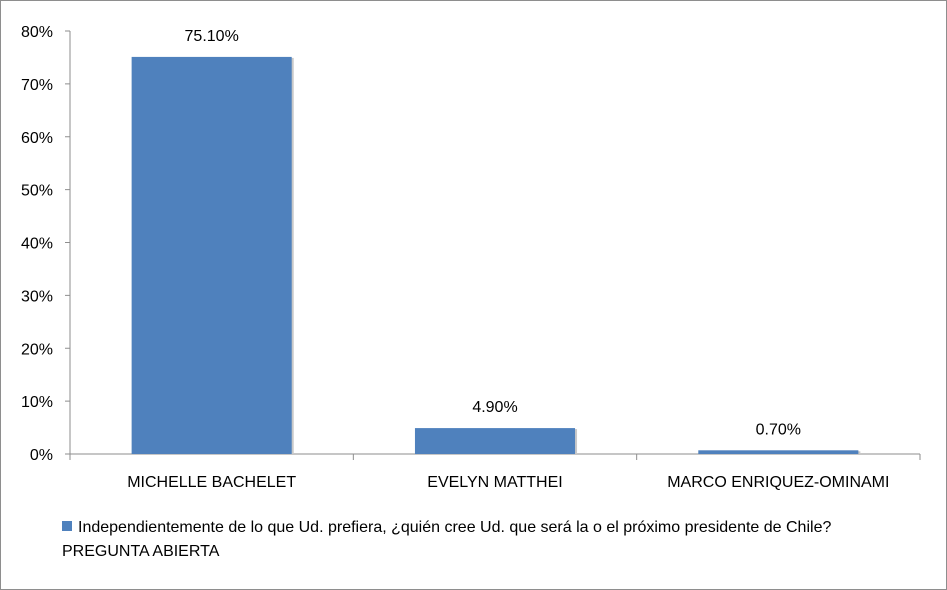 The width and height of the screenshot is (947, 590). What do you see at coordinates (37, 85) in the screenshot?
I see `y-tick-label: 70%` at bounding box center [37, 85].